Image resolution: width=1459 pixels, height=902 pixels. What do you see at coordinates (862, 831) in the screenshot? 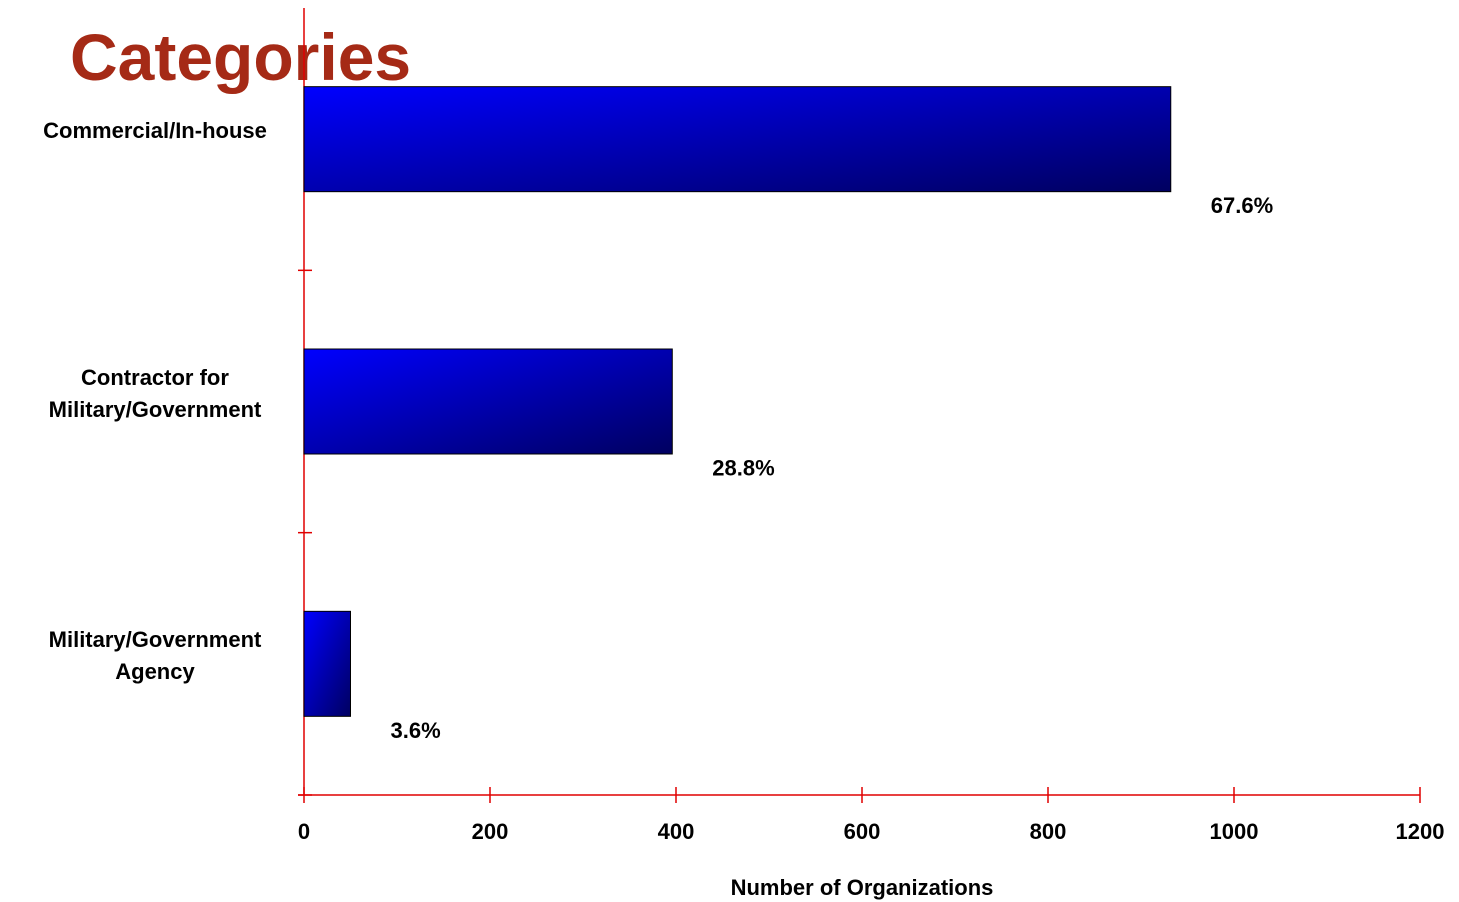
I see `x-tick-label: 600` at bounding box center [862, 831].